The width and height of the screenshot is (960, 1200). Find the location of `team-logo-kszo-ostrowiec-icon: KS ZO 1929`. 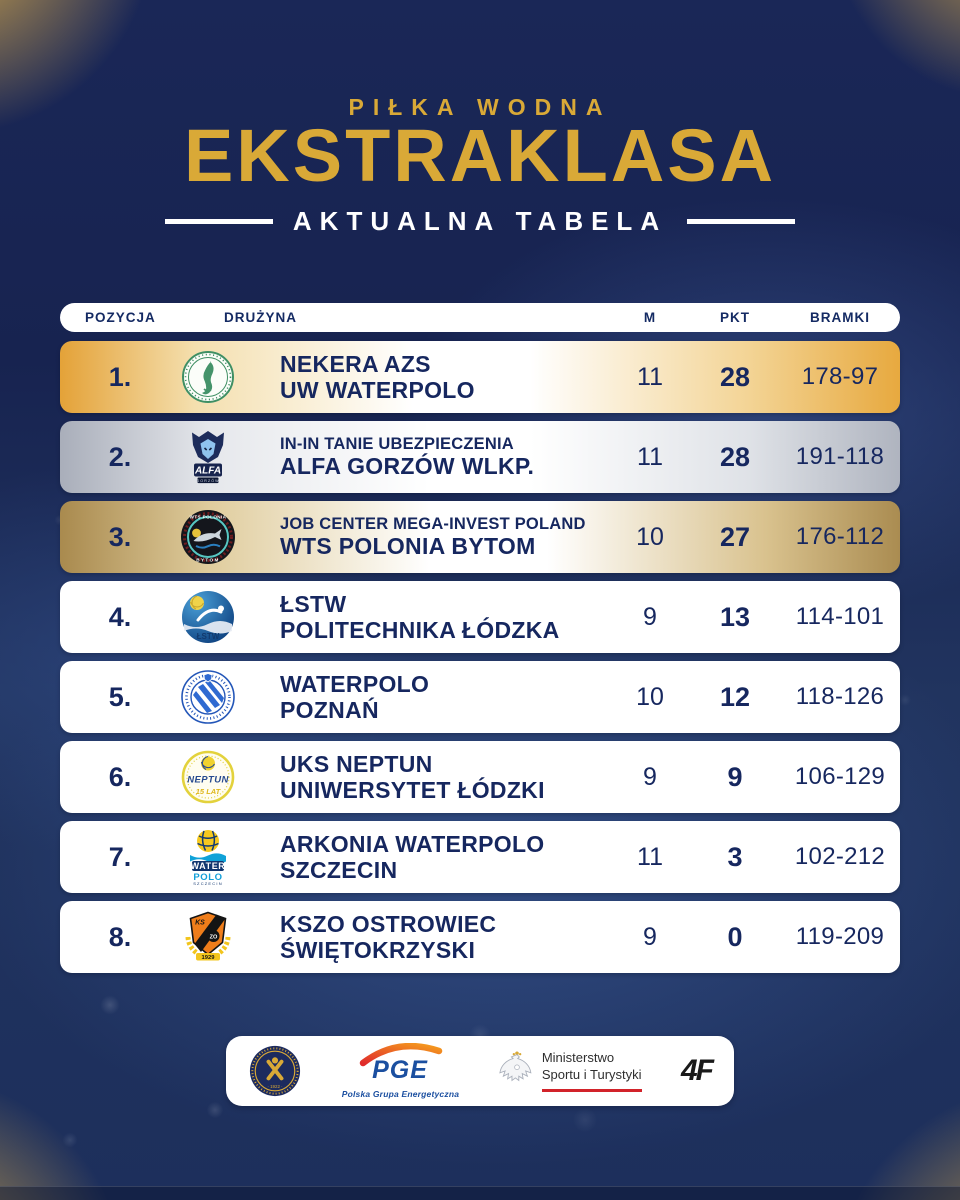

team-logo-kszo-ostrowiec-icon: KS ZO 1929 is located at coordinates (208, 937).